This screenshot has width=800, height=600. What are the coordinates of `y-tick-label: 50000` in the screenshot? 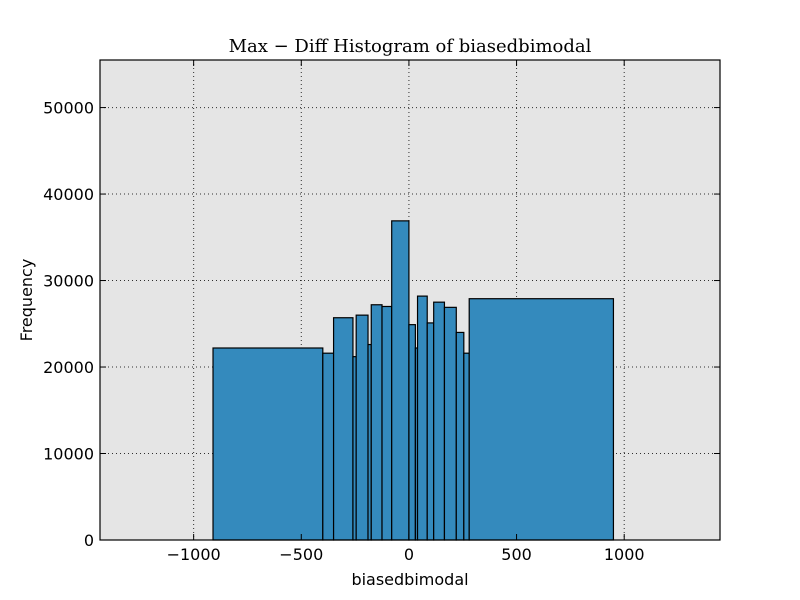 It's located at (68, 108).